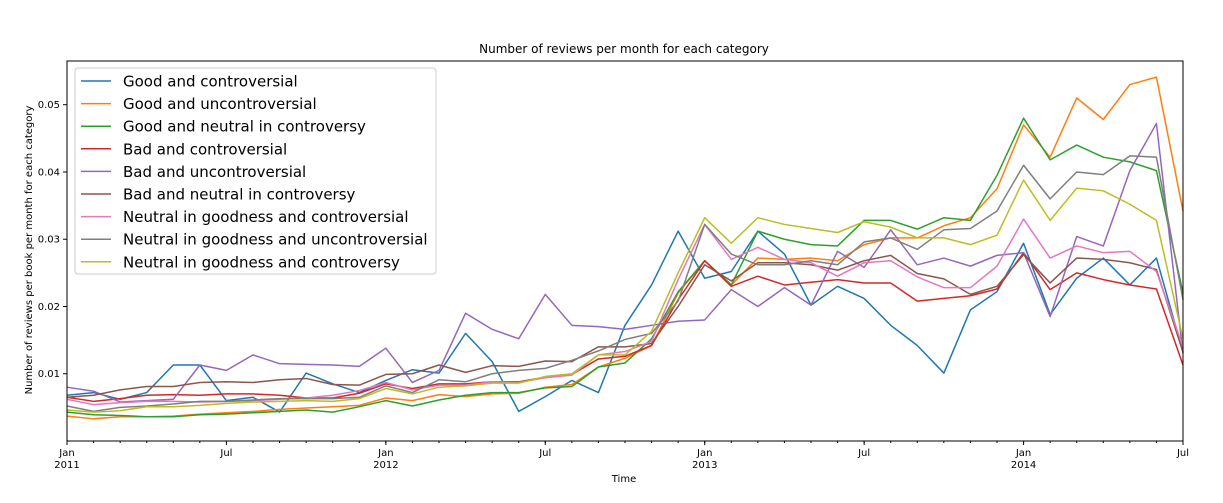 Image resolution: width=1223 pixels, height=503 pixels. What do you see at coordinates (385, 465) in the screenshot?
I see `x-tick-year-label: 2012` at bounding box center [385, 465].